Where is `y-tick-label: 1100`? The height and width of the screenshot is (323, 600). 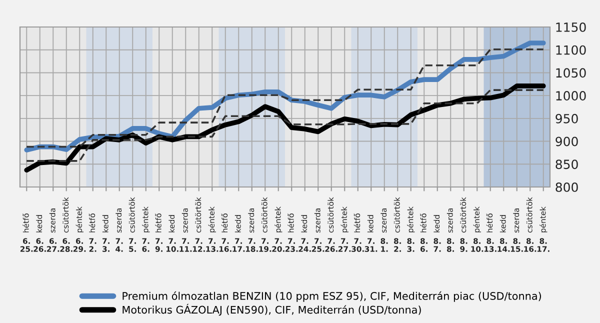 y-tick-label: 1100 is located at coordinates (571, 50).